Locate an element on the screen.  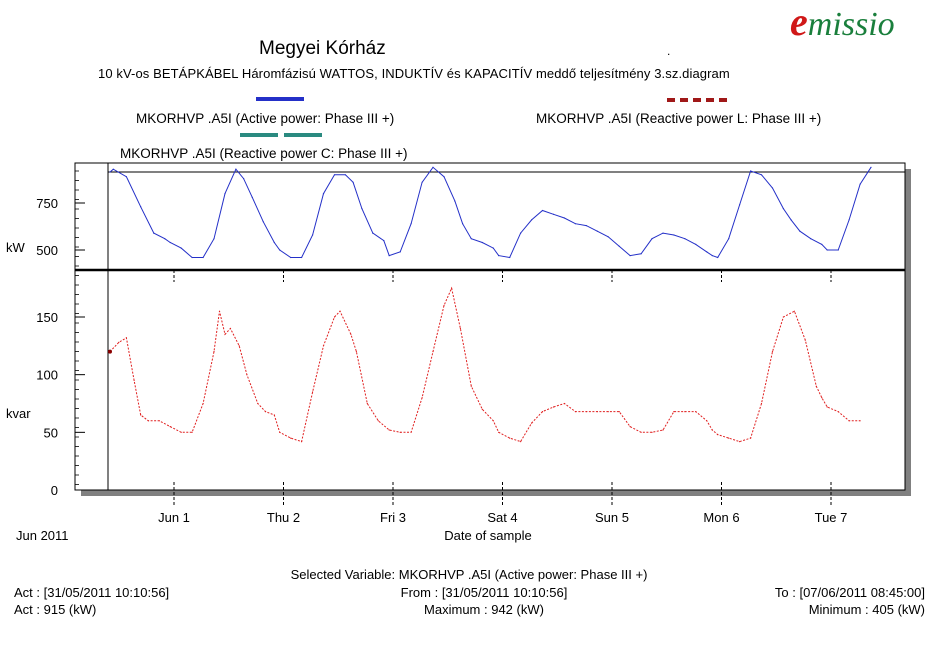
y-tick-label: 50 is located at coordinates (51, 432).